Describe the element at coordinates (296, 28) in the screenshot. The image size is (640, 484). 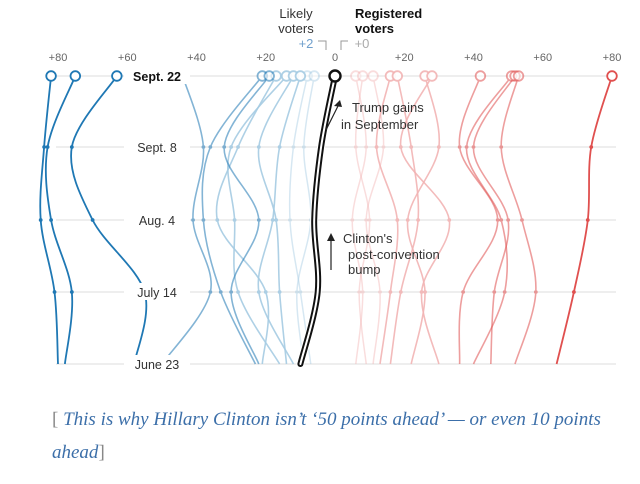
I see `likely-voters-label-2: voters` at that location.